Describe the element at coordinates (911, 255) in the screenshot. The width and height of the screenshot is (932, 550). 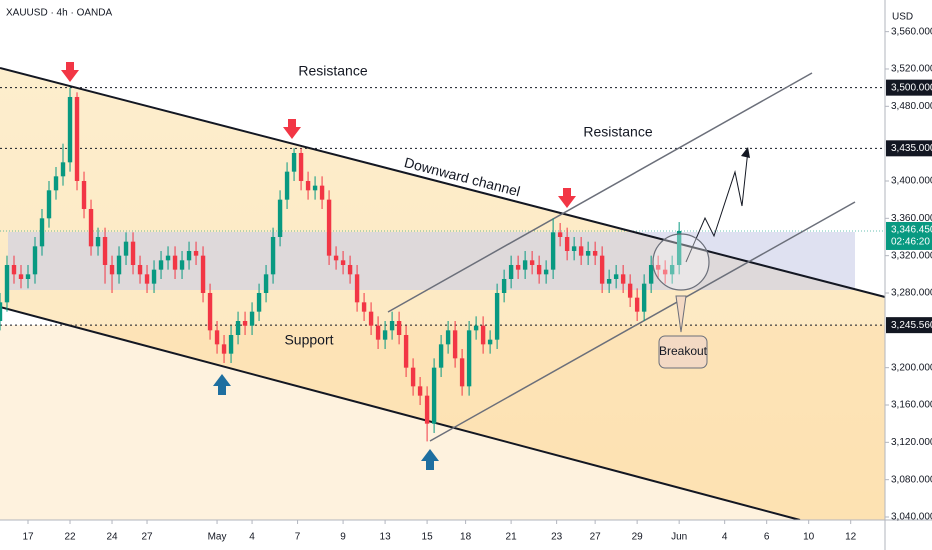
I see `y-tick-label: 3,320.000` at that location.